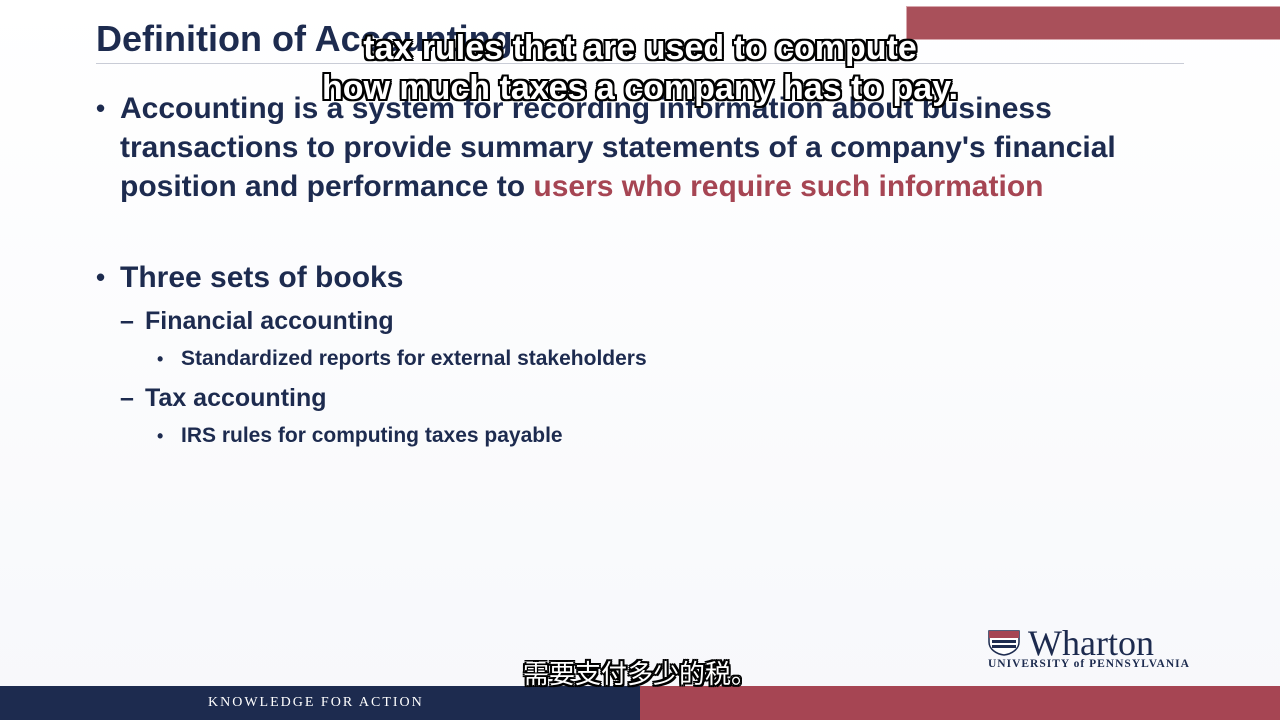 This screenshot has height=720, width=1280. Describe the element at coordinates (640, 48) in the screenshot. I see `caption-line-1: tax rules that are used to compute` at that location.